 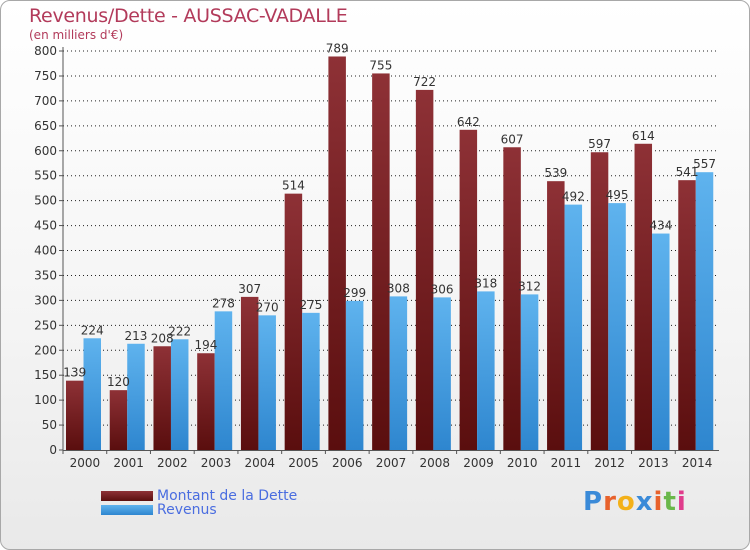 What do you see at coordinates (136, 396) in the screenshot?
I see `bar-revenus-2001` at bounding box center [136, 396].